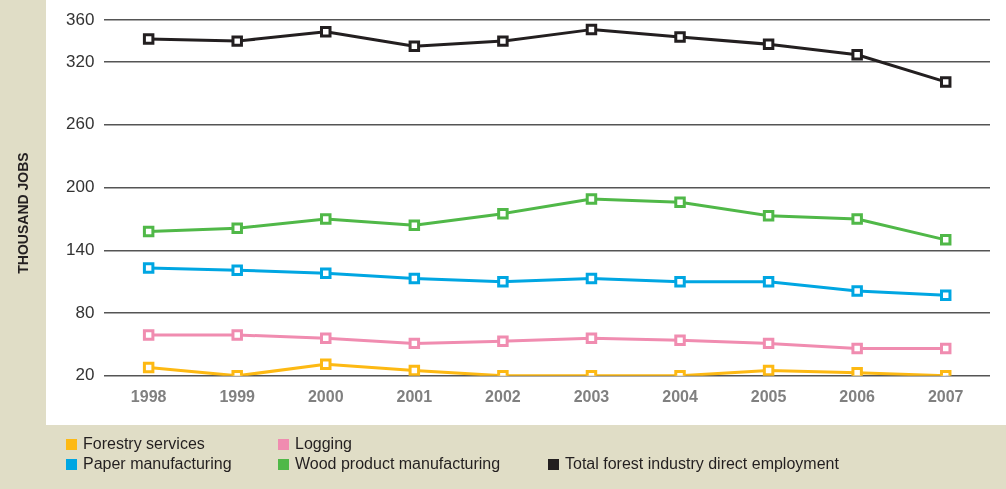 Image resolution: width=1006 pixels, height=489 pixels. Describe the element at coordinates (80, 124) in the screenshot. I see `y-tick-label: 260` at that location.